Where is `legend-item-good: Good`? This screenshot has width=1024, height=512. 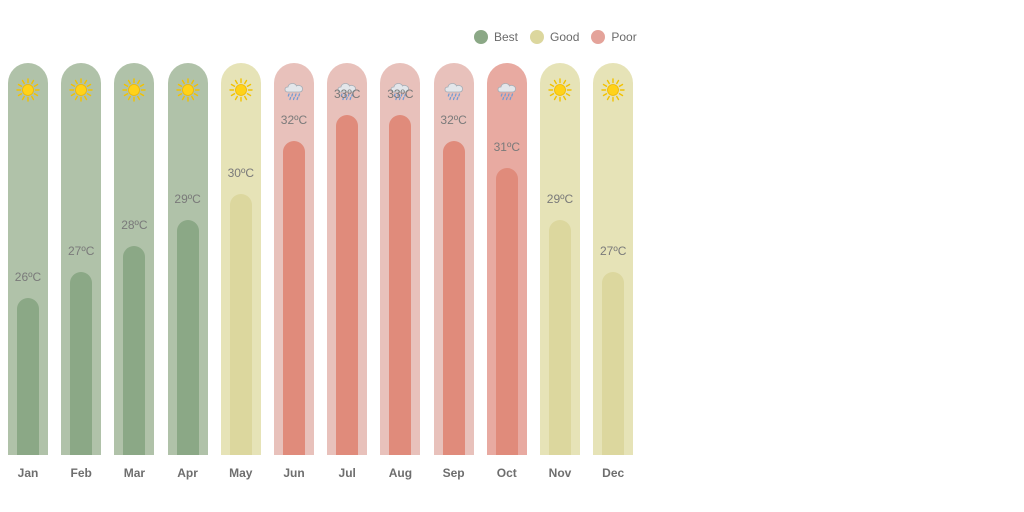
legend-item-good: Good is located at coordinates (554, 37).